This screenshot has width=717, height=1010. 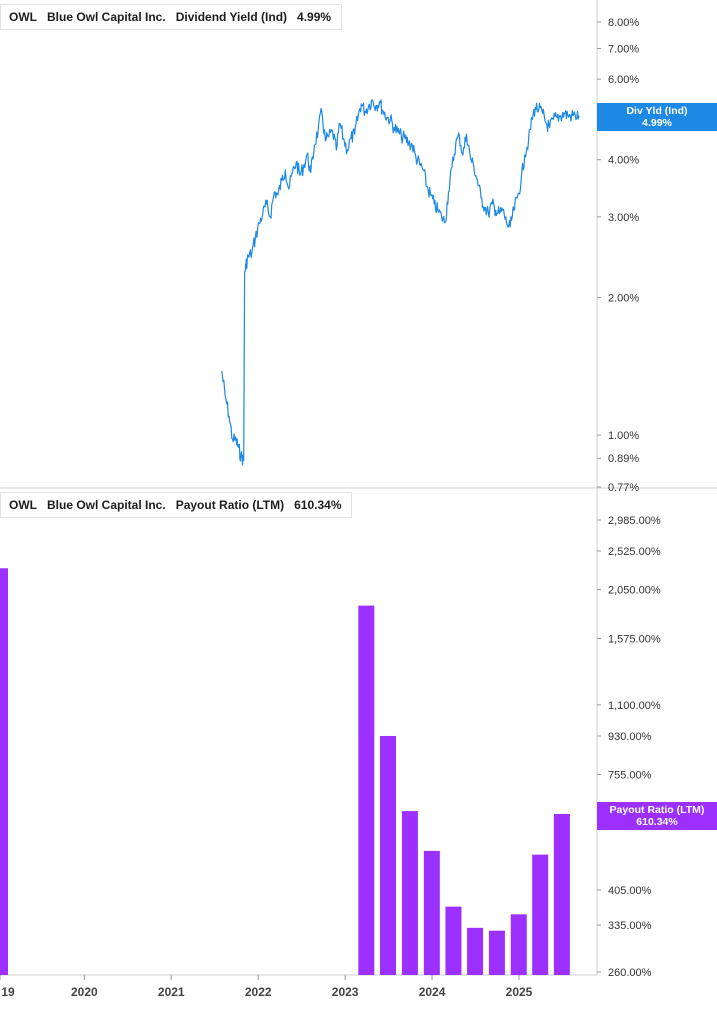 I want to click on tag-value: 4.99%, so click(x=657, y=123).